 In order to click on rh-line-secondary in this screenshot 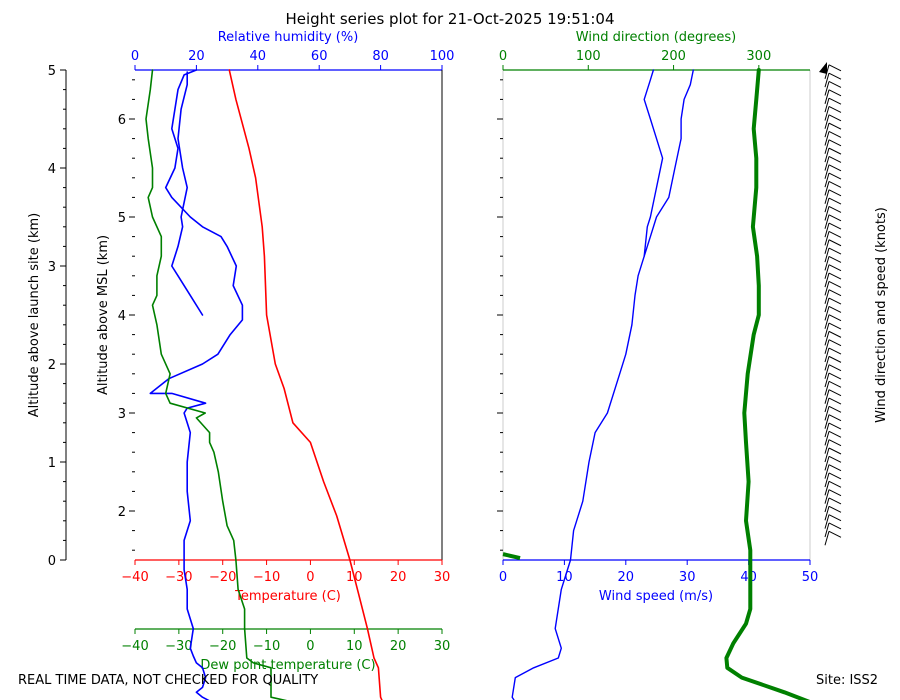, I will do `click(187, 193)`.